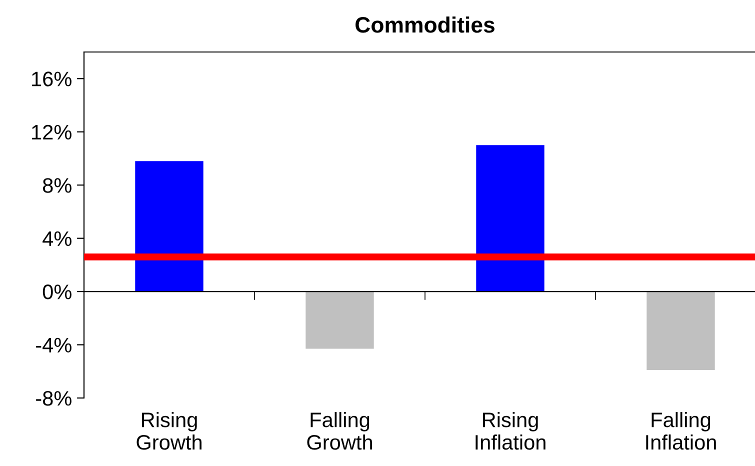 Image resolution: width=755 pixels, height=466 pixels. What do you see at coordinates (57, 185) in the screenshot?
I see `y-tick-label: 8%` at bounding box center [57, 185].